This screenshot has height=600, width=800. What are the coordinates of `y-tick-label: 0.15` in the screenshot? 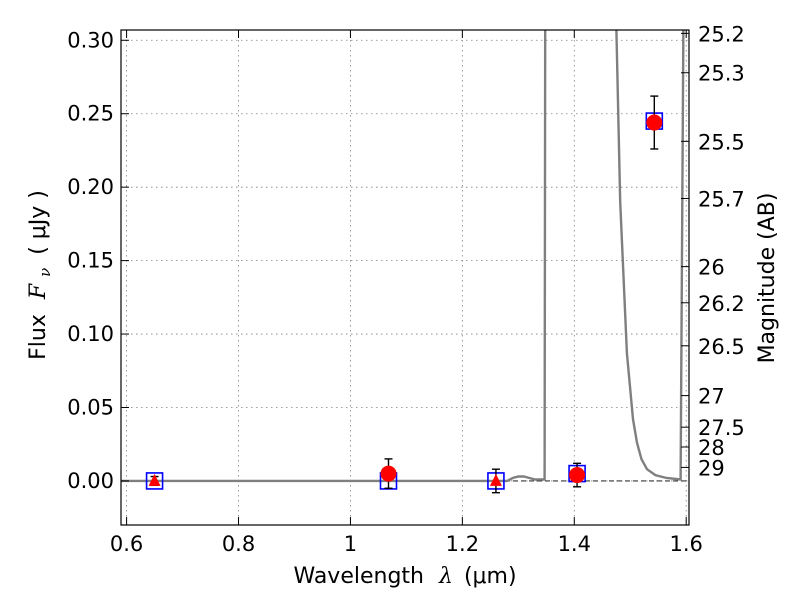 It's located at (90, 261).